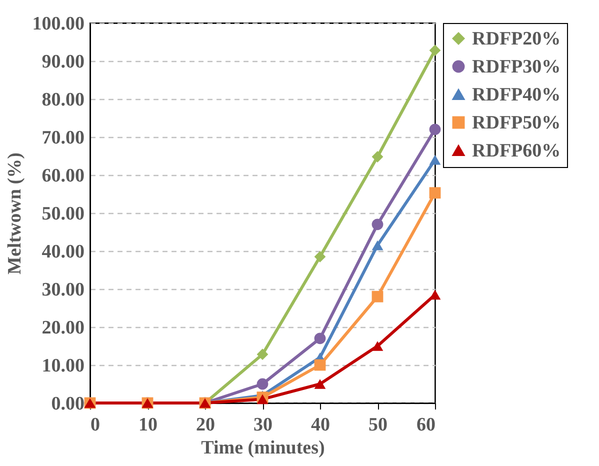  Describe the element at coordinates (205, 425) in the screenshot. I see `x-tick-label: 20` at that location.